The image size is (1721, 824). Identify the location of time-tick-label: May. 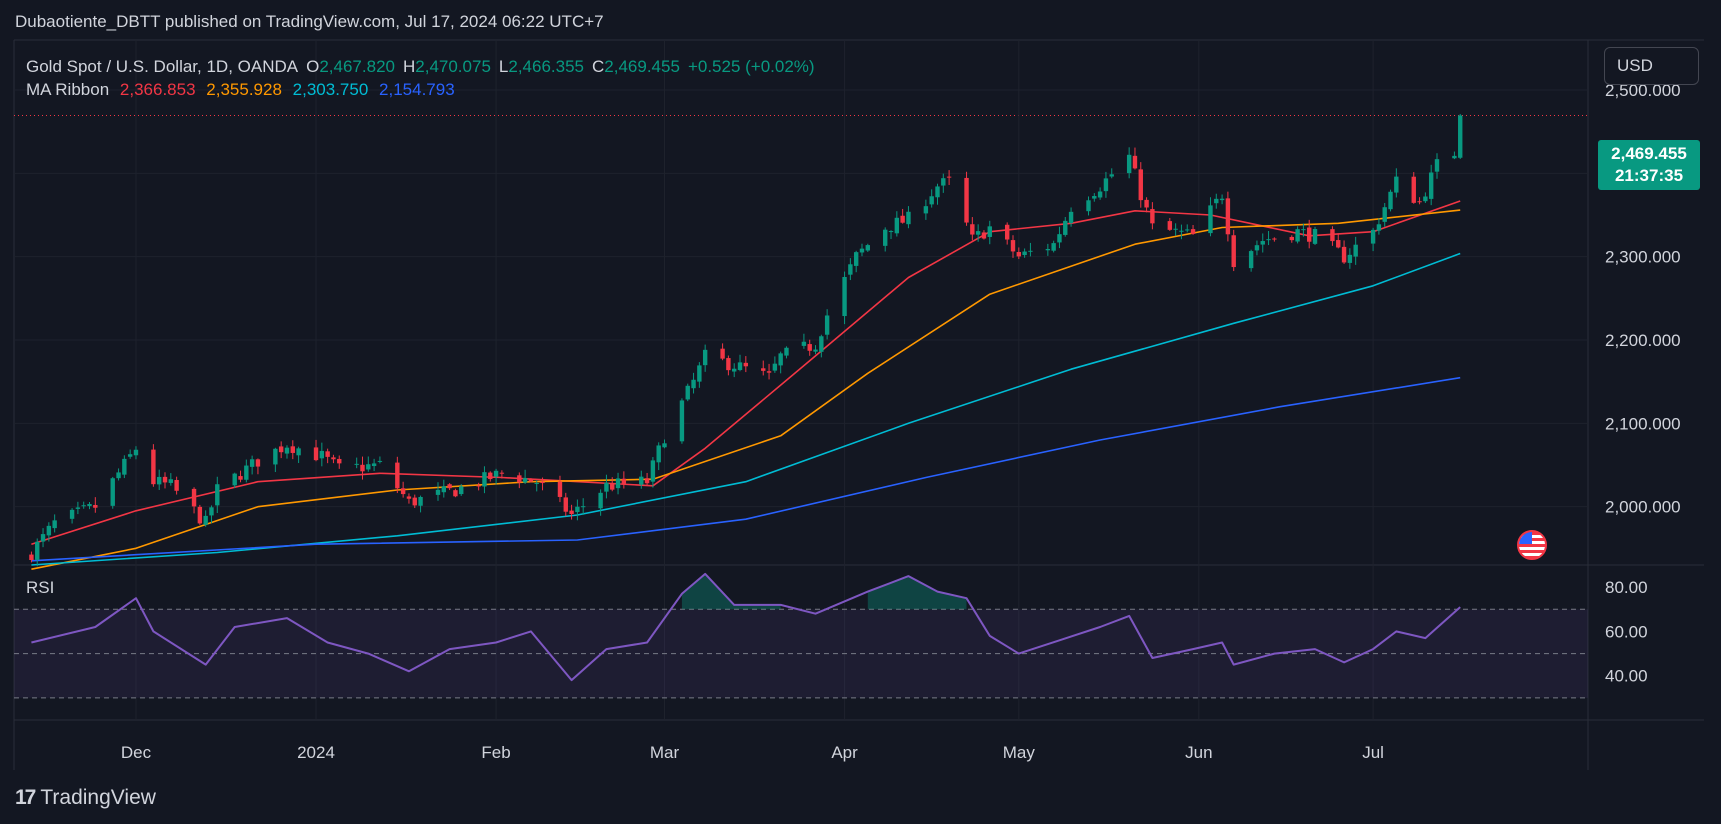
(1019, 752).